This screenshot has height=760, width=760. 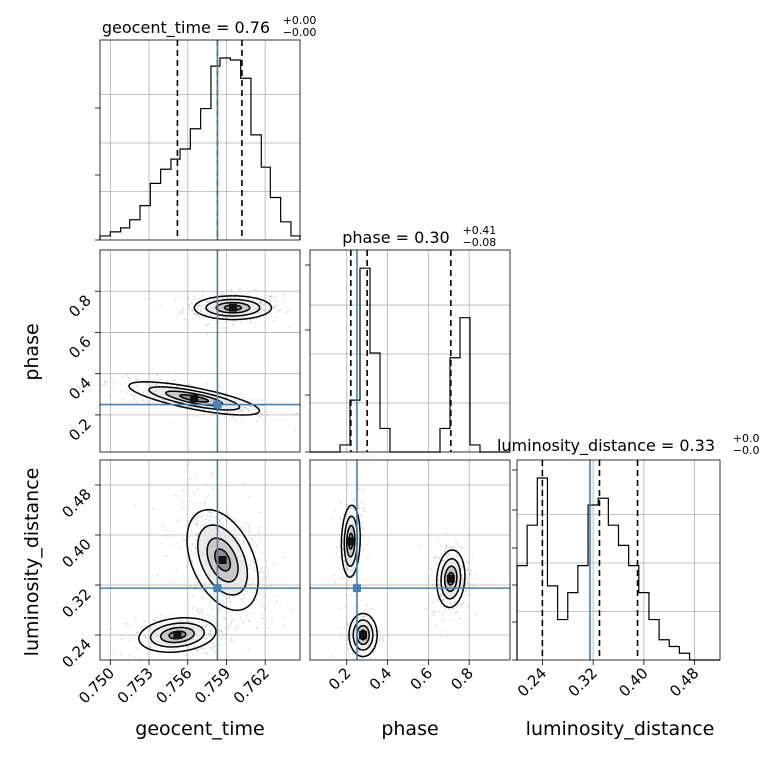 I want to click on density-peak, so click(x=350, y=541).